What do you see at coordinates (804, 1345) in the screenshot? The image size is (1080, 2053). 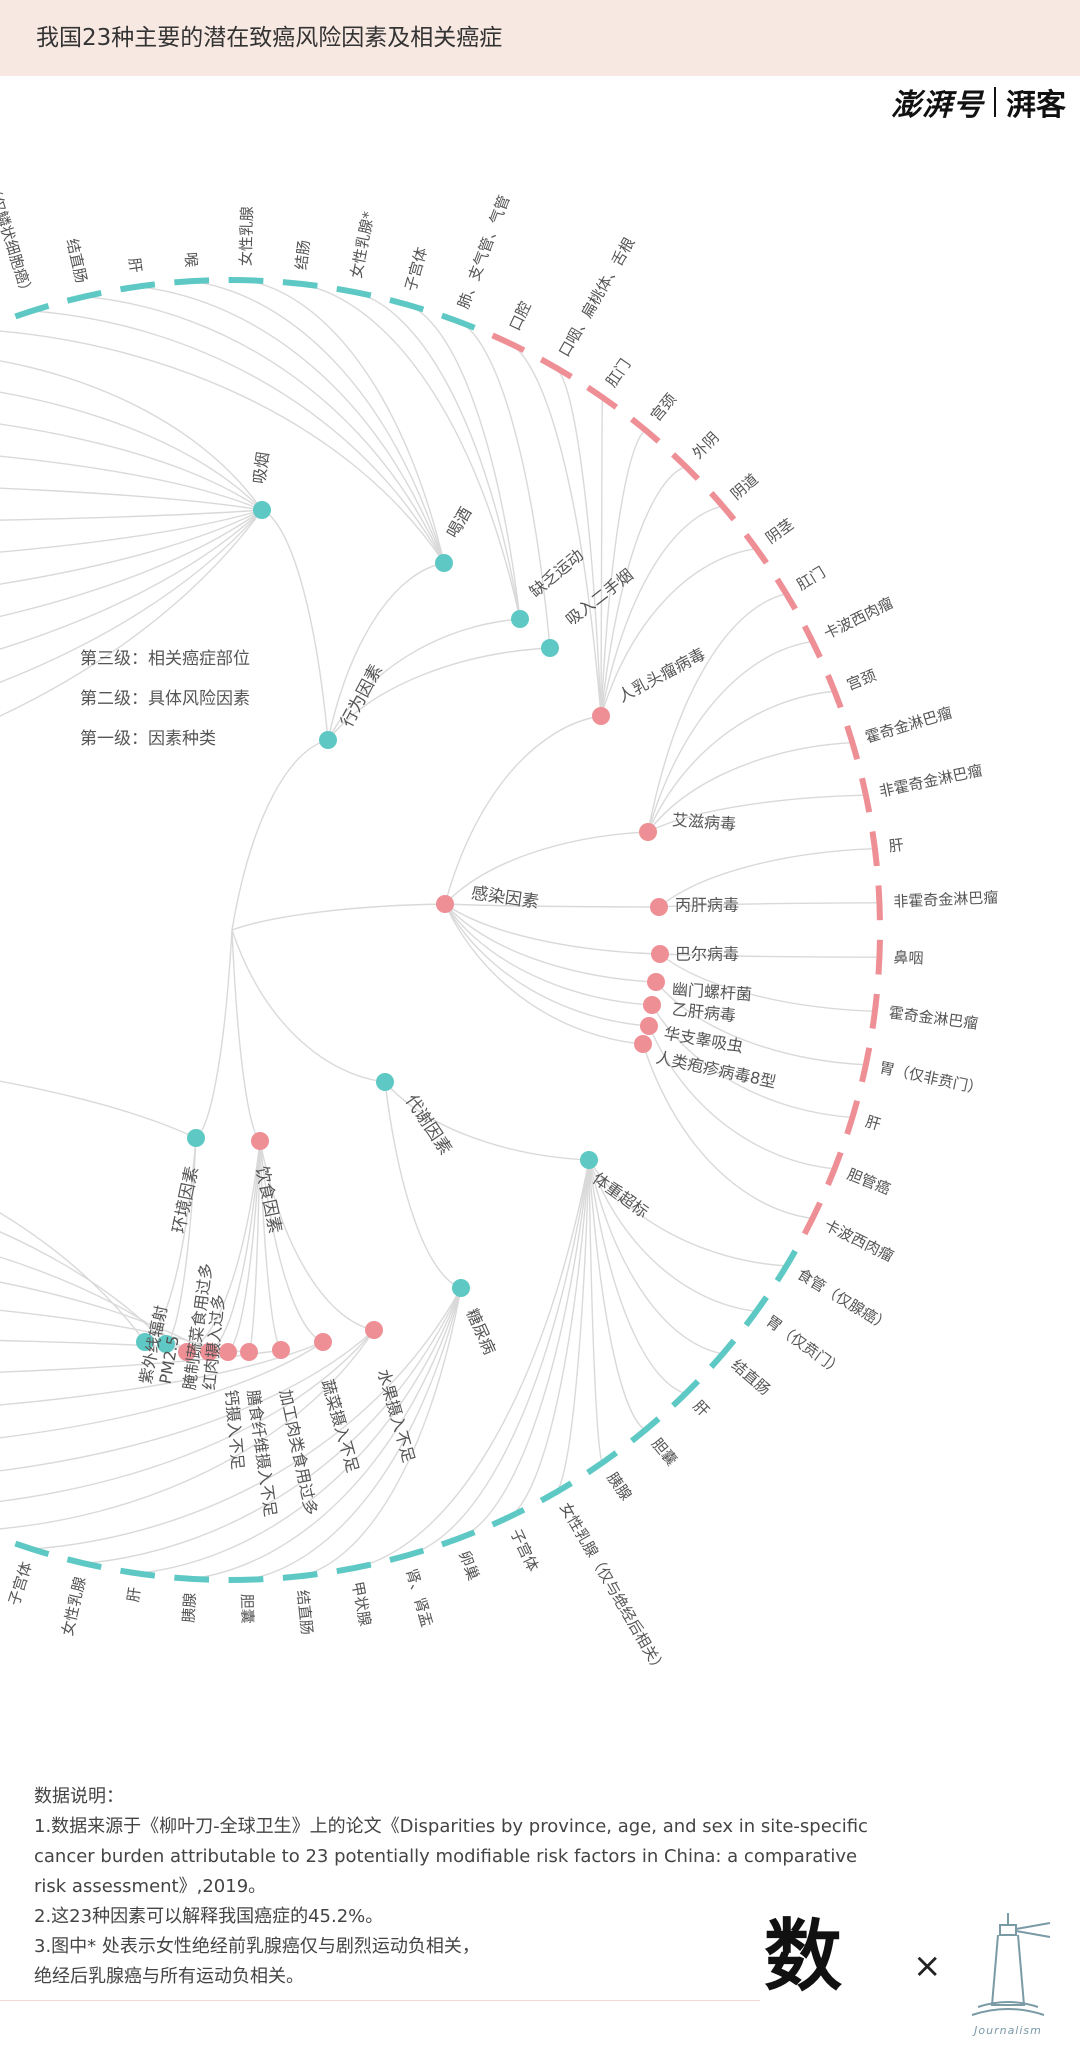 I see `cancer-site-label: 胃（仅贲门）` at bounding box center [804, 1345].